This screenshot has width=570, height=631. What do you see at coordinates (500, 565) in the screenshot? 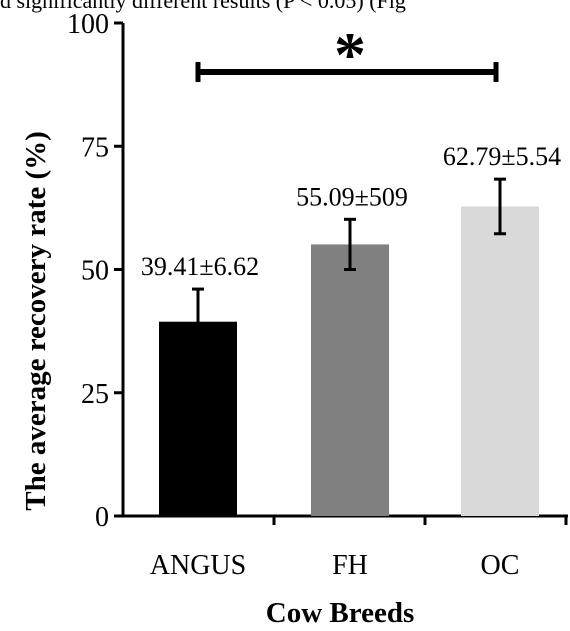
I see `category-label-oc: OC` at bounding box center [500, 565].